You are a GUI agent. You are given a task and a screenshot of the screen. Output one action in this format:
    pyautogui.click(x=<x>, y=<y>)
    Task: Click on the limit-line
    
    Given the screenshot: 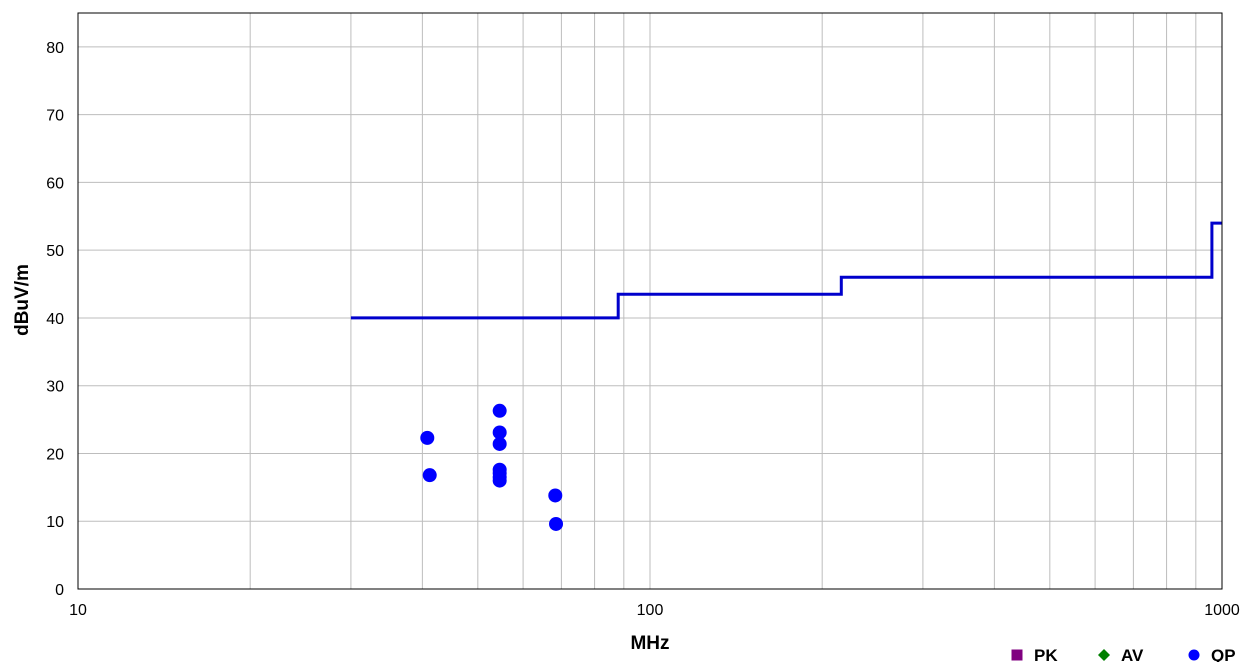 What is the action you would take?
    pyautogui.click(x=786, y=270)
    